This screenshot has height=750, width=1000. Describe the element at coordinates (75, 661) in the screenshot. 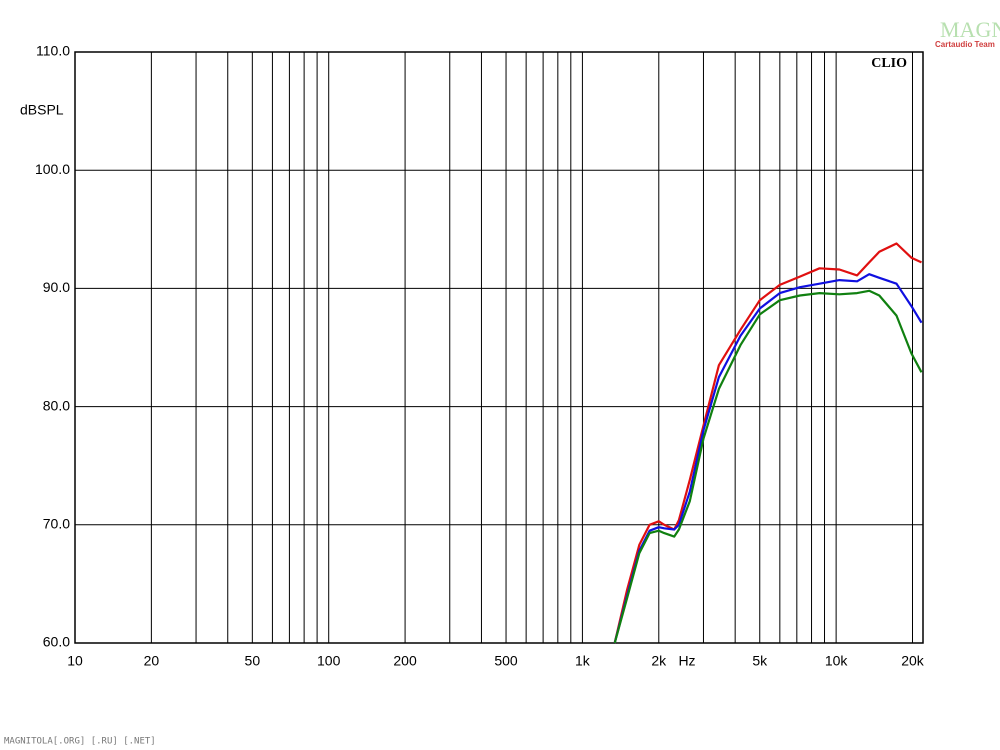

I see `x-tick-label: 10` at that location.